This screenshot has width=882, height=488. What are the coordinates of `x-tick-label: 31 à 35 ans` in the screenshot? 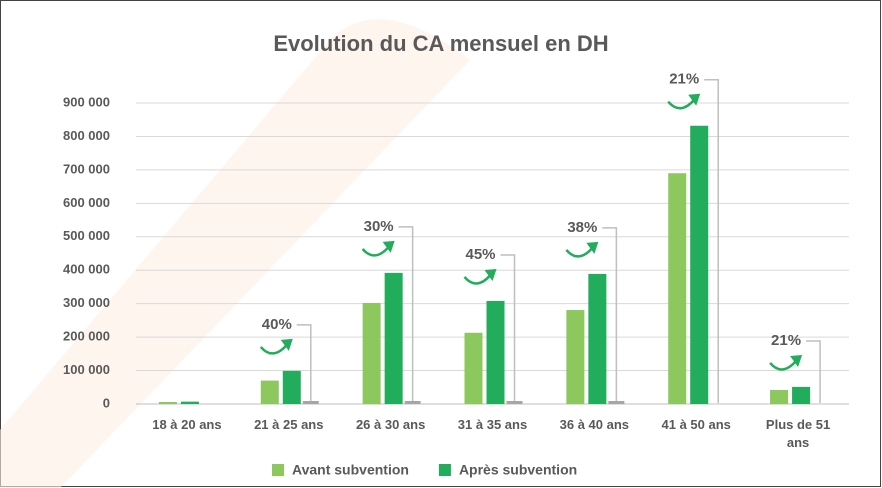 It's located at (492, 424).